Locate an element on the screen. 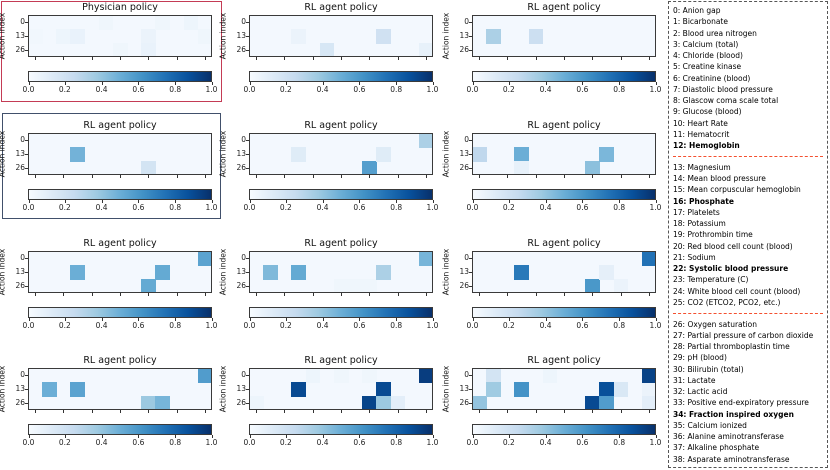 The height and width of the screenshot is (470, 830). legend-item: 18: Potassium is located at coordinates (699, 224).